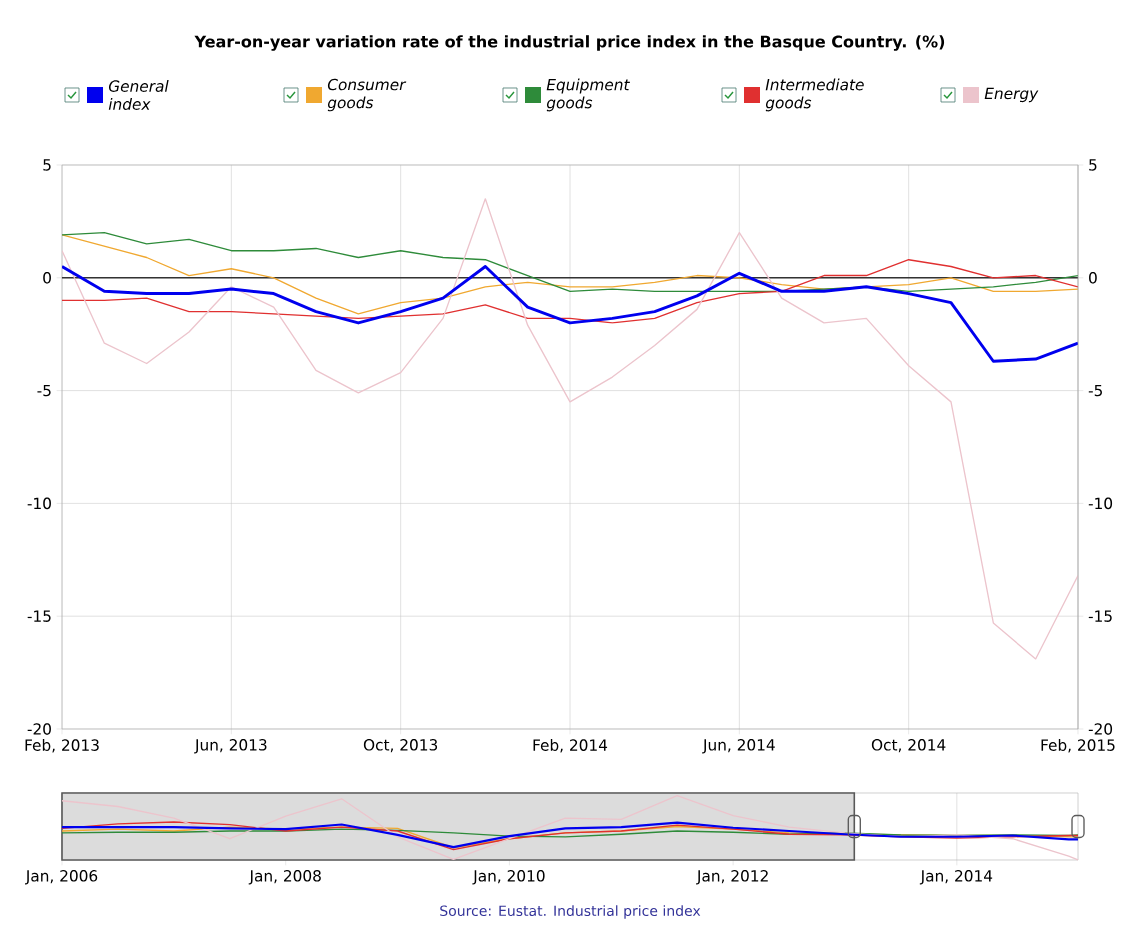 This screenshot has width=1129, height=928. Describe the element at coordinates (1078, 746) in the screenshot. I see `x-tick-label: Feb, 2015` at that location.